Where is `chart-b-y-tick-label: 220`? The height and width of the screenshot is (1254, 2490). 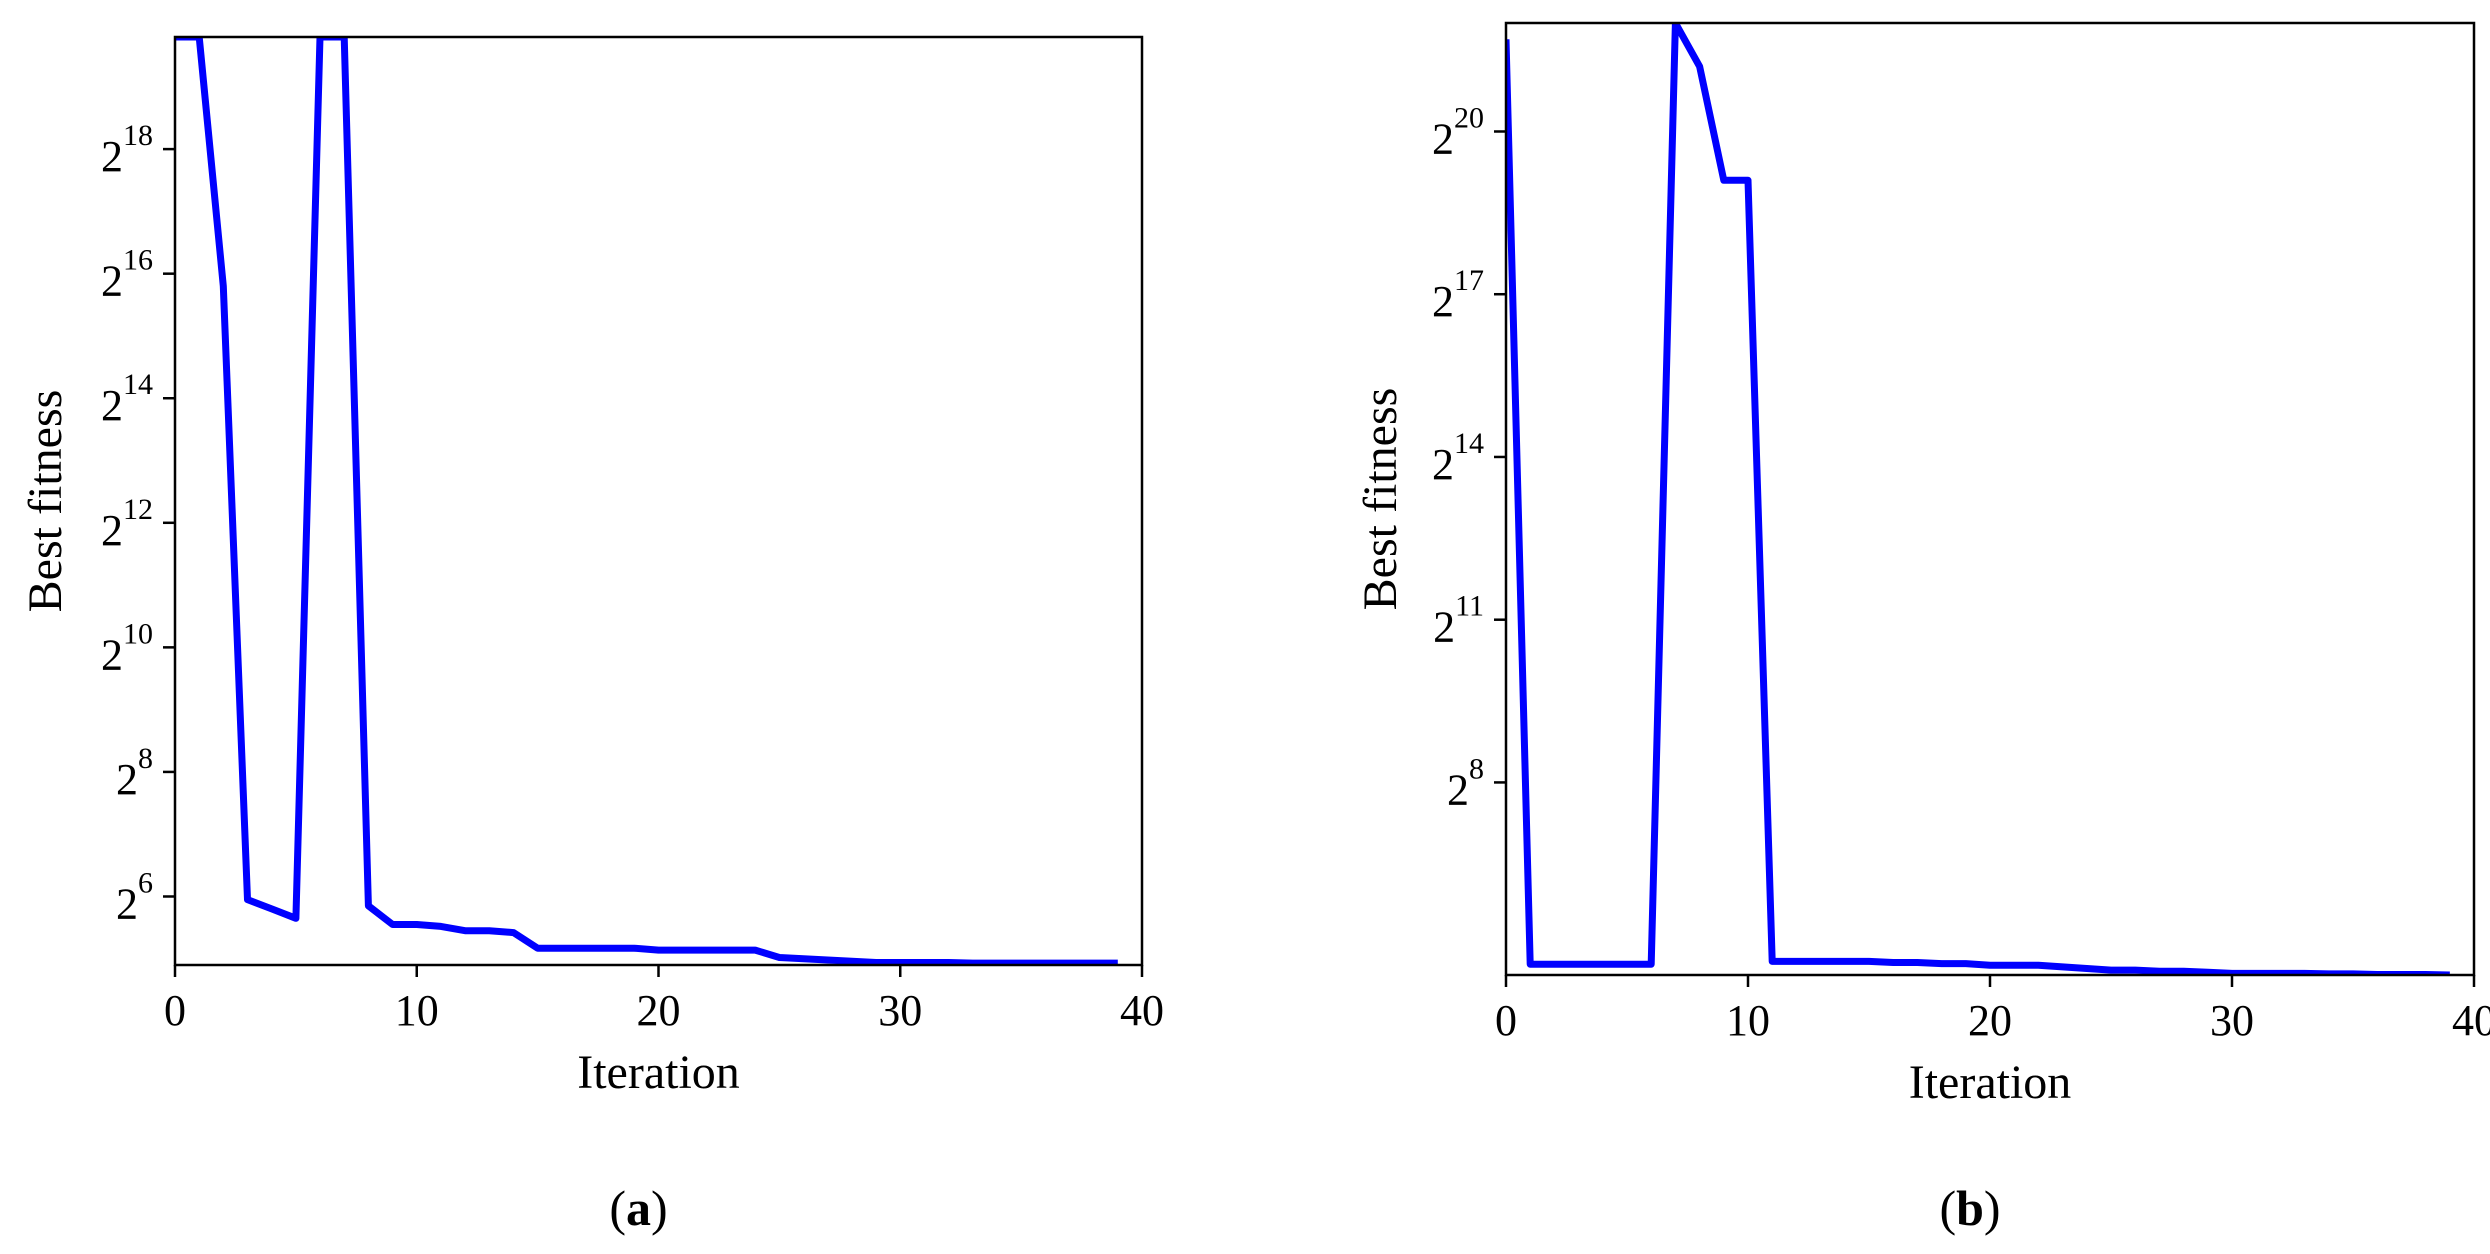
chart-b-y-tick-label: 220 is located at coordinates (1458, 132).